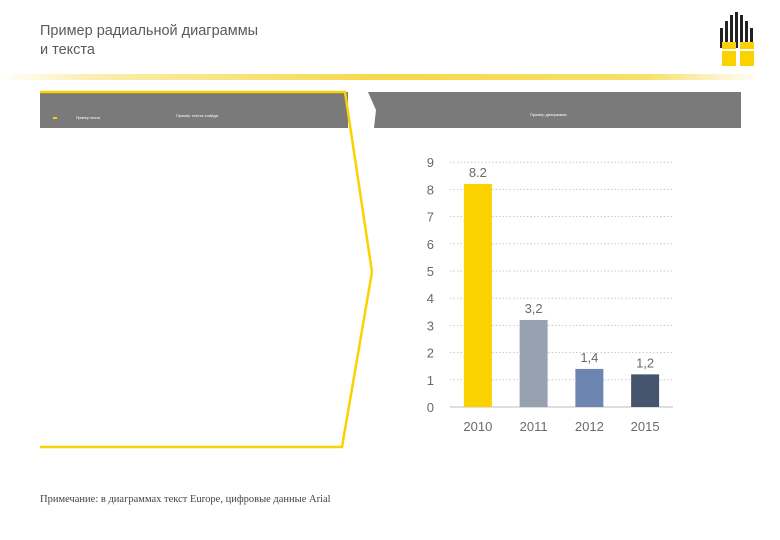  What do you see at coordinates (430, 244) in the screenshot?
I see `y-tick-label: 6` at bounding box center [430, 244].